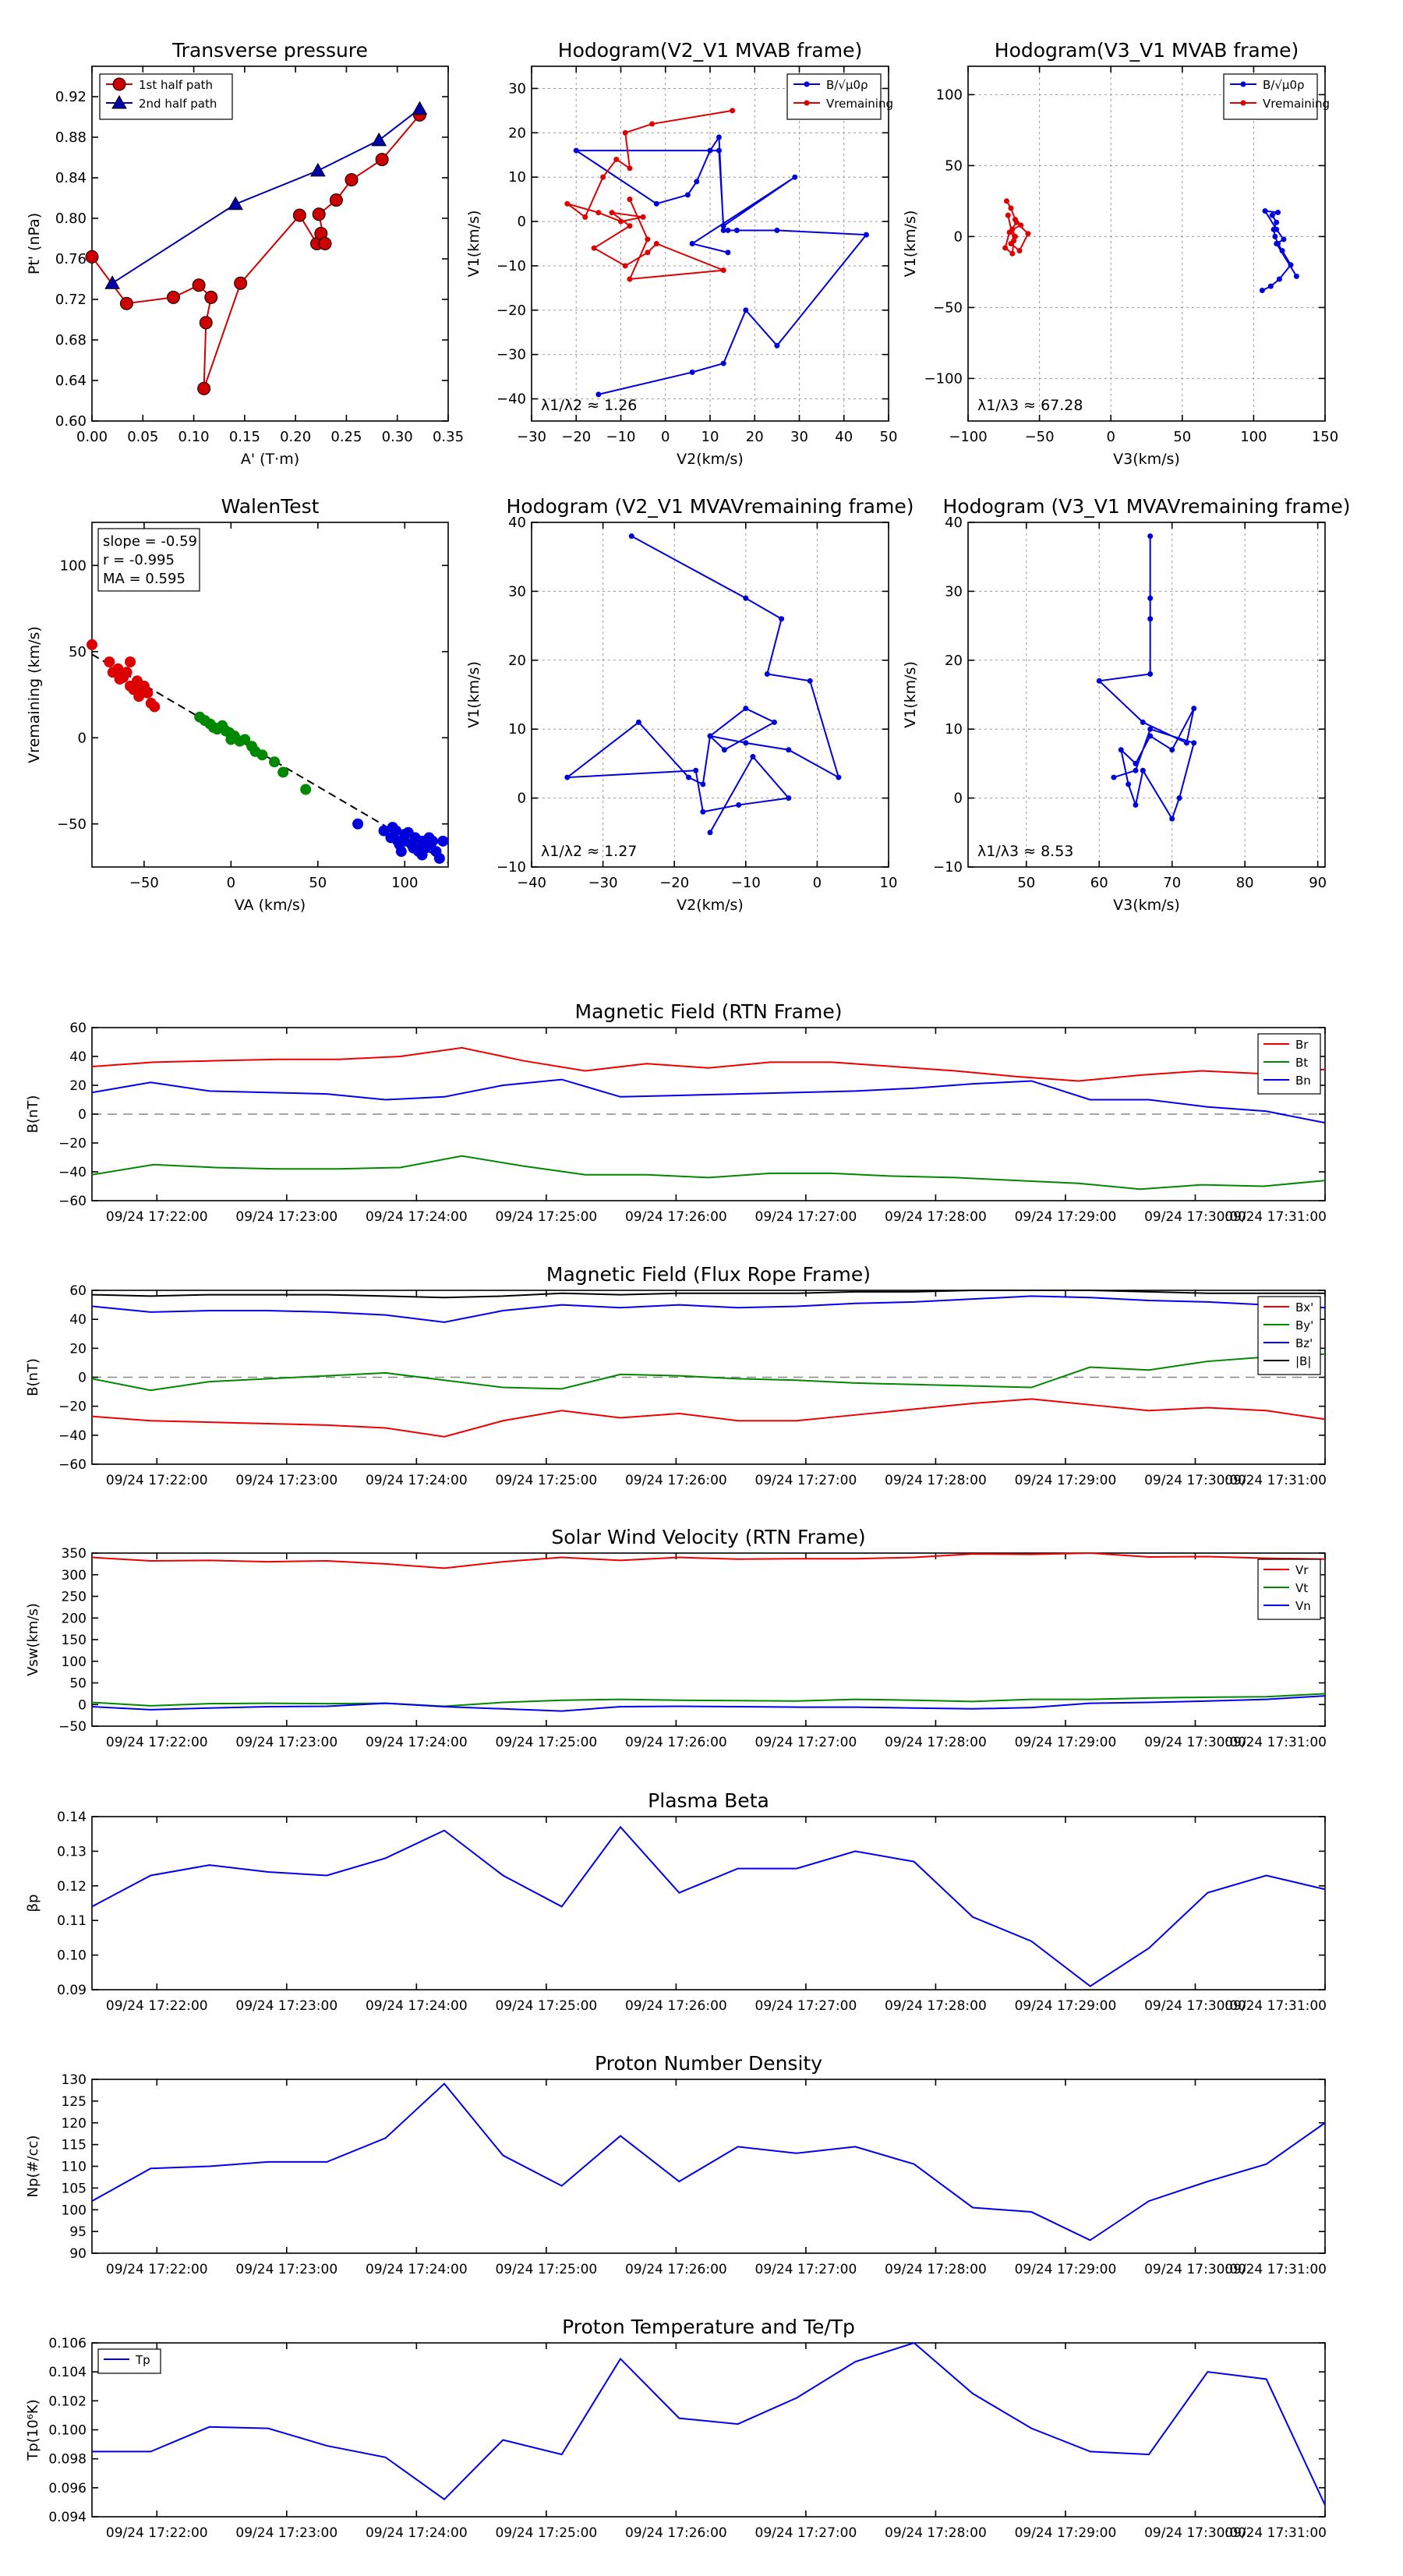 This screenshot has height=2576, width=1403. I want to click on legend-label: 2nd half path, so click(178, 104).